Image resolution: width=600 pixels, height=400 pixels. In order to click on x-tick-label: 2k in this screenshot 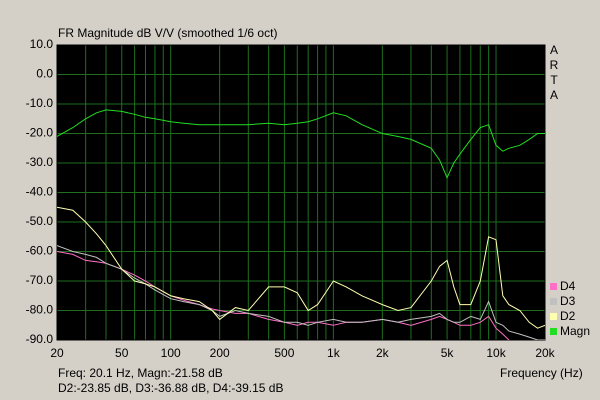, I will do `click(383, 353)`.